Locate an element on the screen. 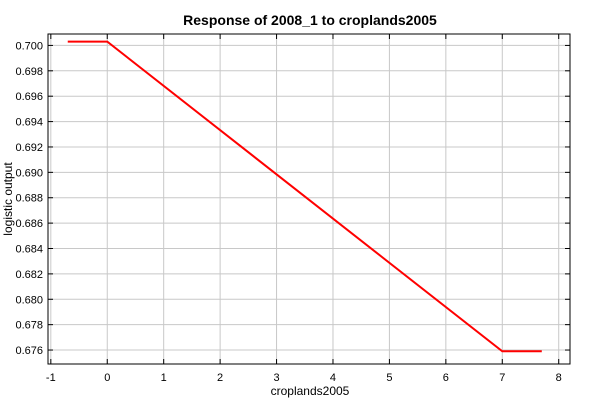 The height and width of the screenshot is (400, 600). x-tick-label: 1 is located at coordinates (164, 378).